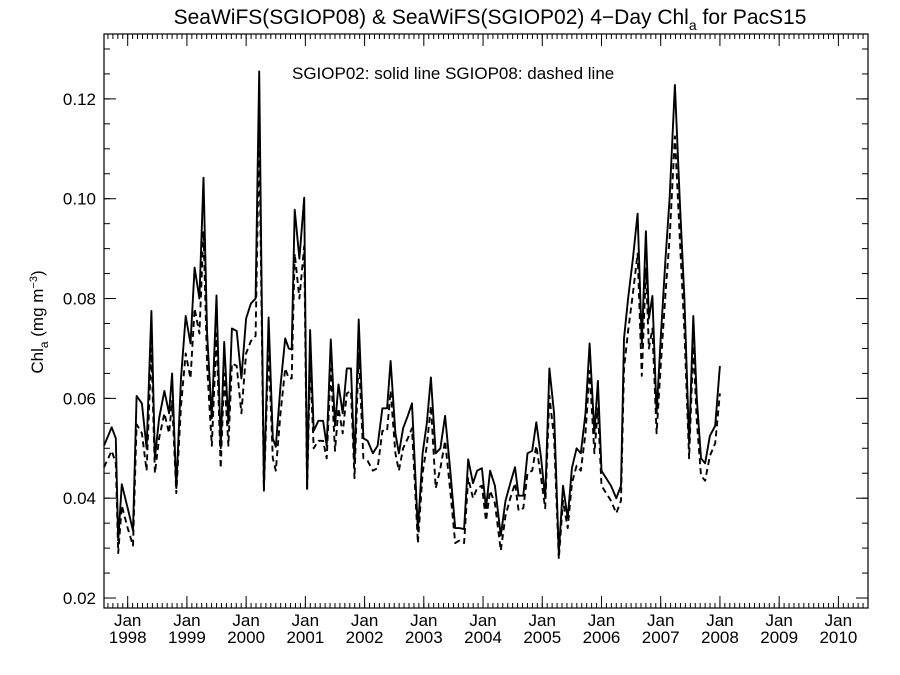 This screenshot has height=675, width=900. Describe the element at coordinates (37, 361) in the screenshot. I see `y-label-prefix: Chl` at that location.